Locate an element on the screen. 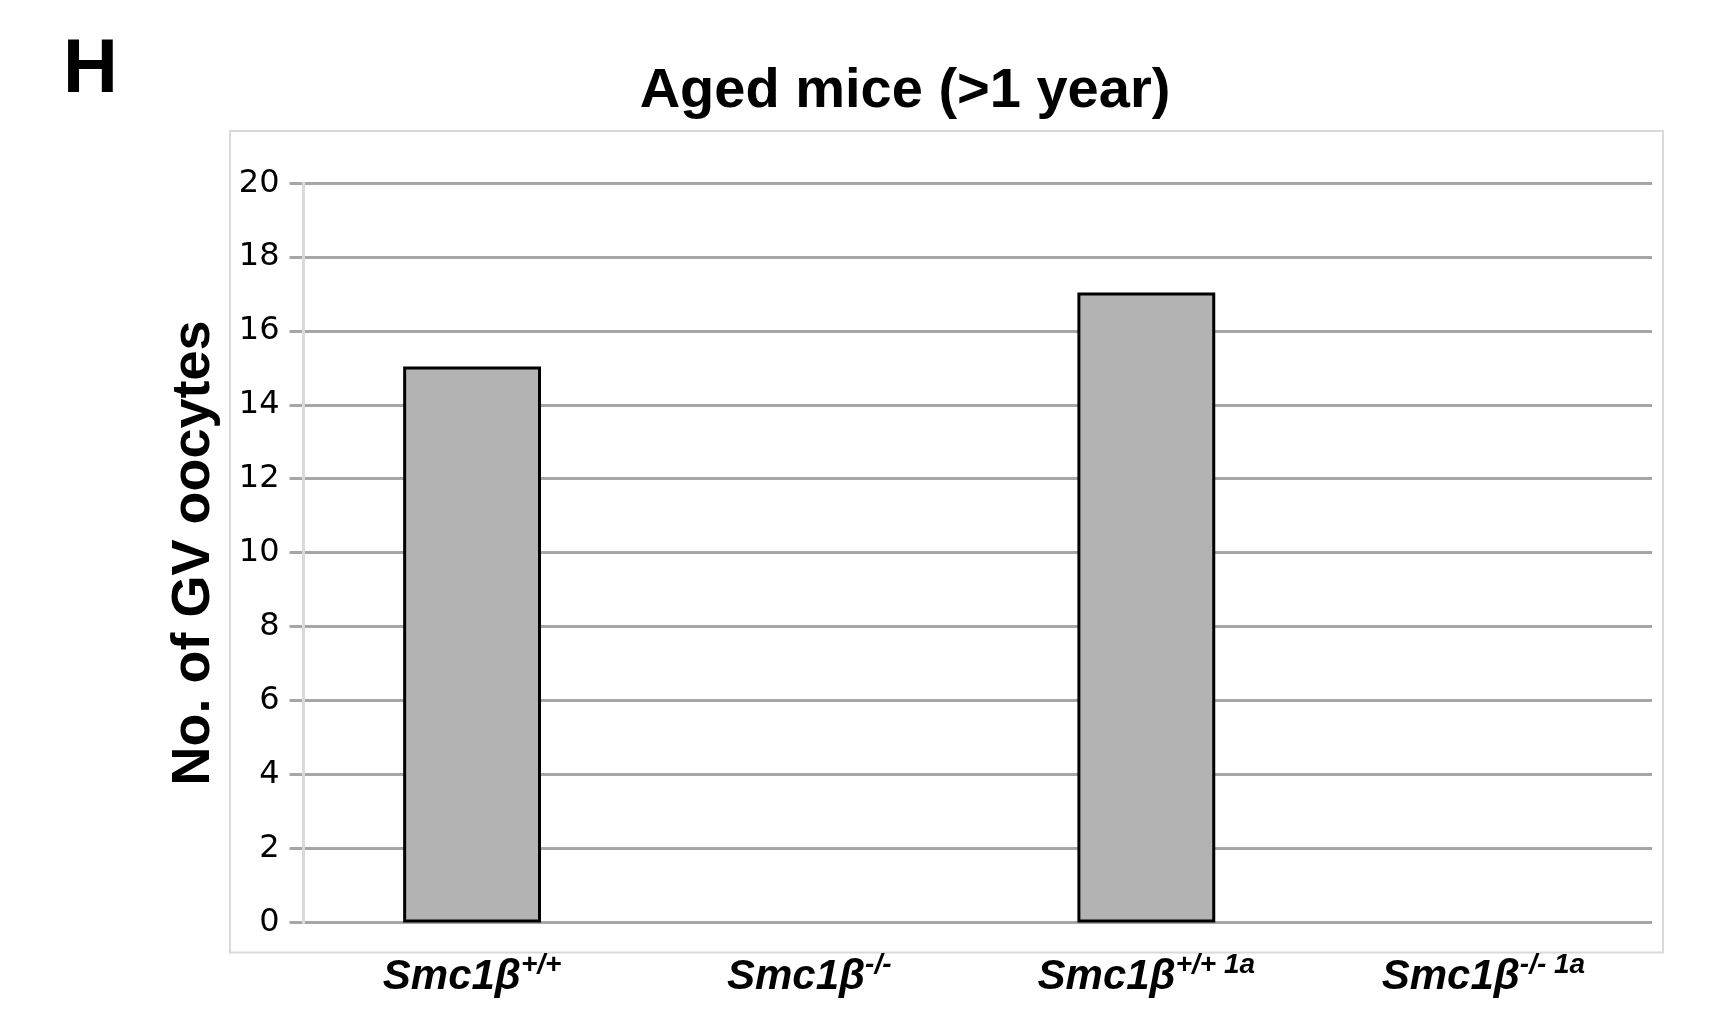  y-axis-title: No. of GV oocytes is located at coordinates (190, 553).